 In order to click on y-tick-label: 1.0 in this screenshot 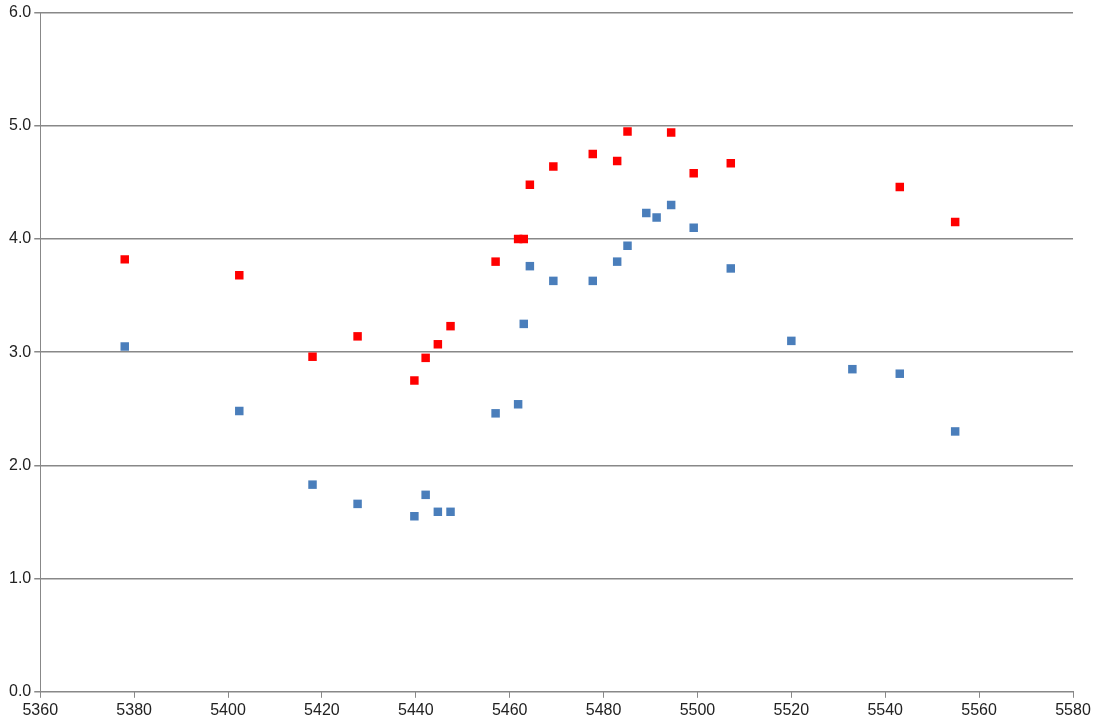, I will do `click(20, 578)`.